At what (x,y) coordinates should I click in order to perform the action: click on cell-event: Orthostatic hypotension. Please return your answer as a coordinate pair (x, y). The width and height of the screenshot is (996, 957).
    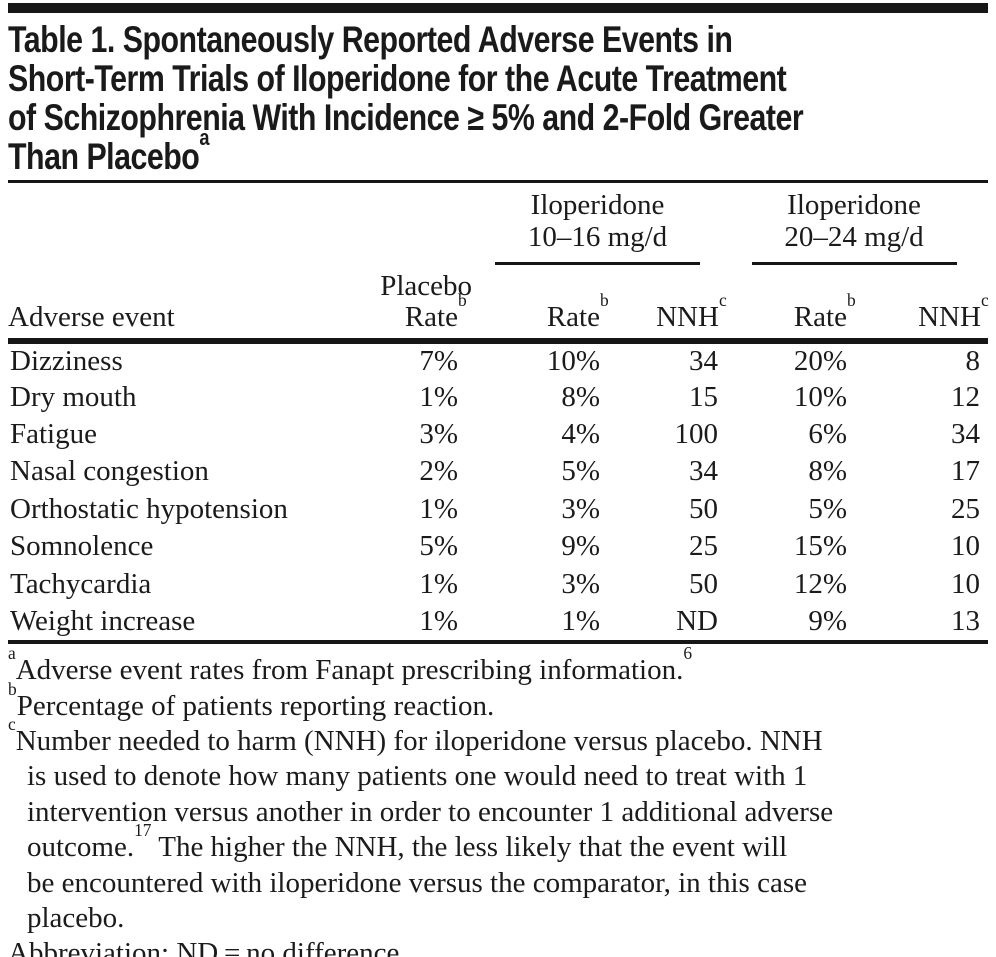
    Looking at the image, I should click on (149, 508).